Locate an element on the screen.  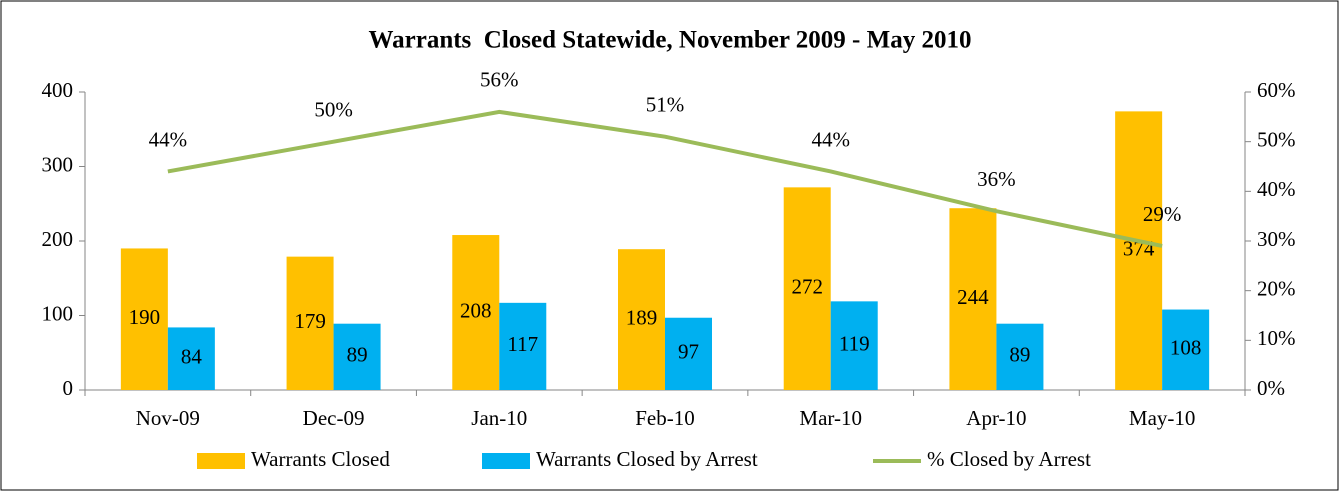
y-tick-label: 200 is located at coordinates (58, 239).